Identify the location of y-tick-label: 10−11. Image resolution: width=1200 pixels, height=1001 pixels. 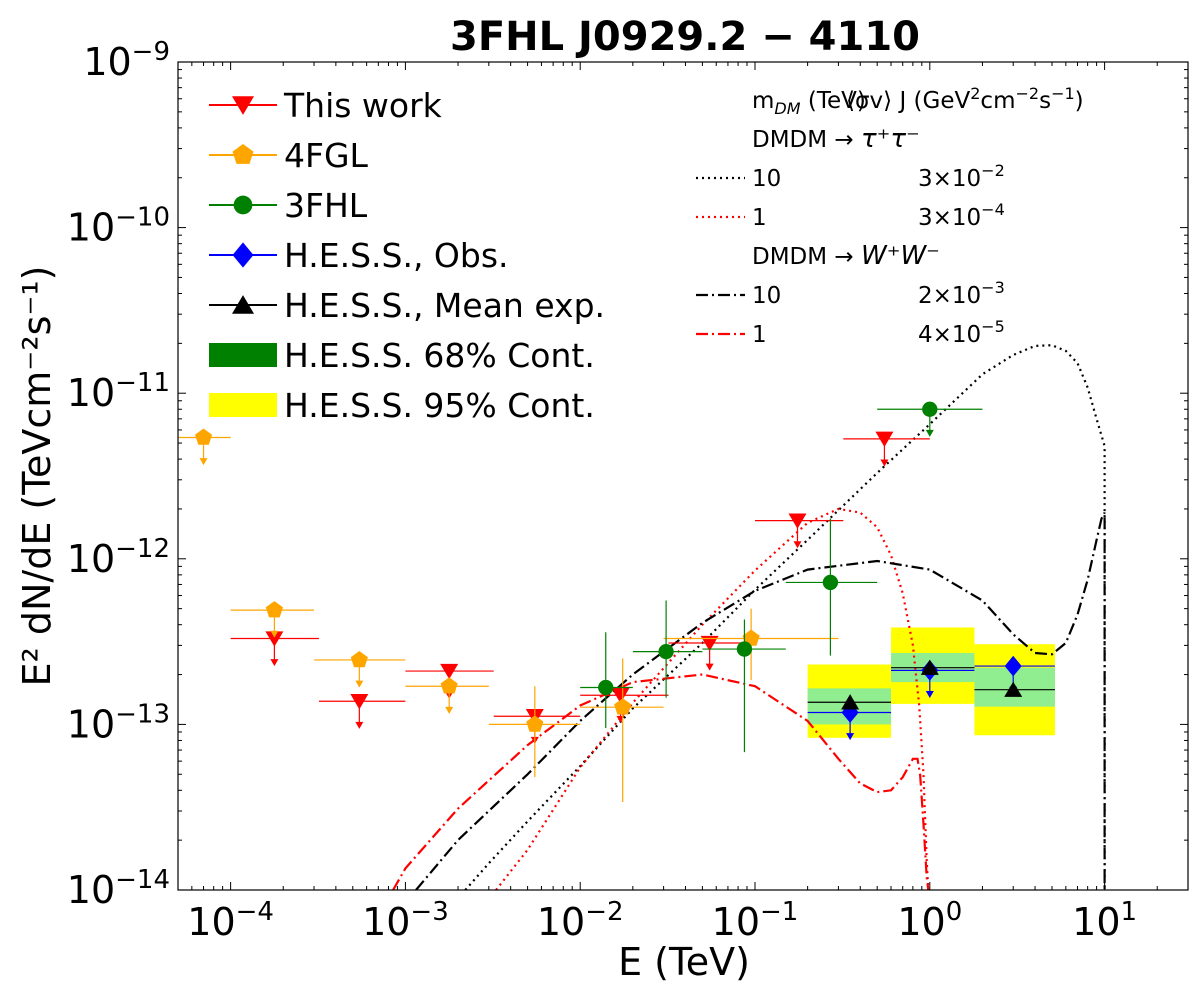
(118, 391).